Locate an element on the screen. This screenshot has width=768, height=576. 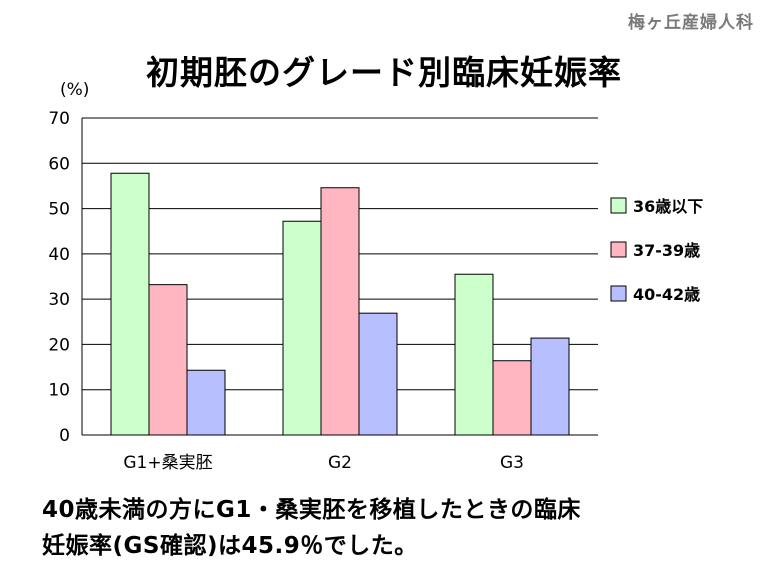
y-tick-labels: 0 10 20 30 40 50 60 70 is located at coordinates (59, 277).